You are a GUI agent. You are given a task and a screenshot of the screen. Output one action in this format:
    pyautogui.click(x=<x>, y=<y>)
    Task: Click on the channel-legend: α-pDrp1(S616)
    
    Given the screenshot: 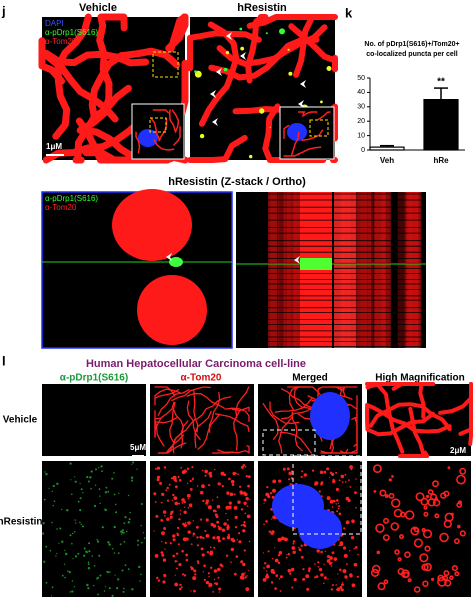 What is the action you would take?
    pyautogui.click(x=71, y=32)
    